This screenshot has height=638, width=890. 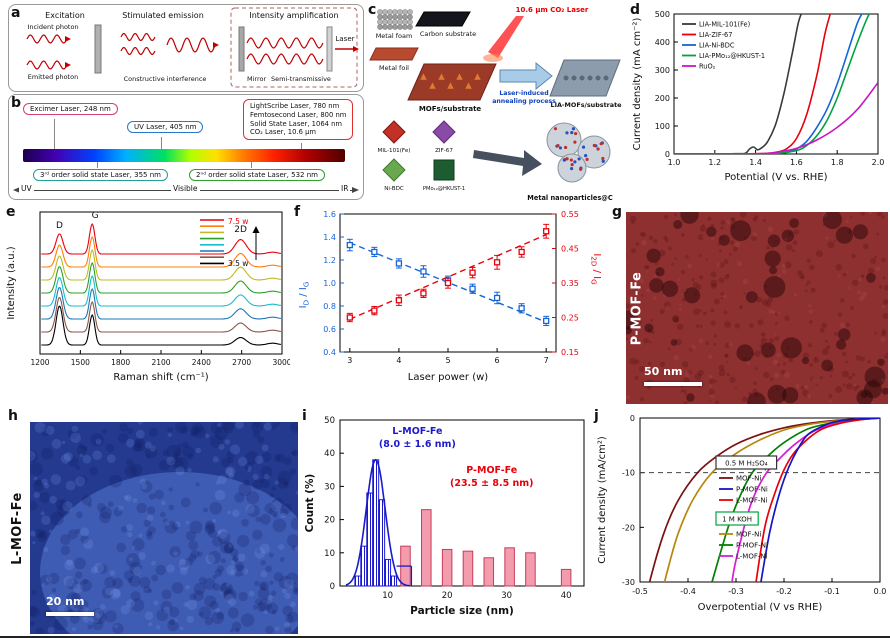 I want to click on panel-h-tem-image: h L-MOF-Fe 20 nm, so click(x=152, y=521).